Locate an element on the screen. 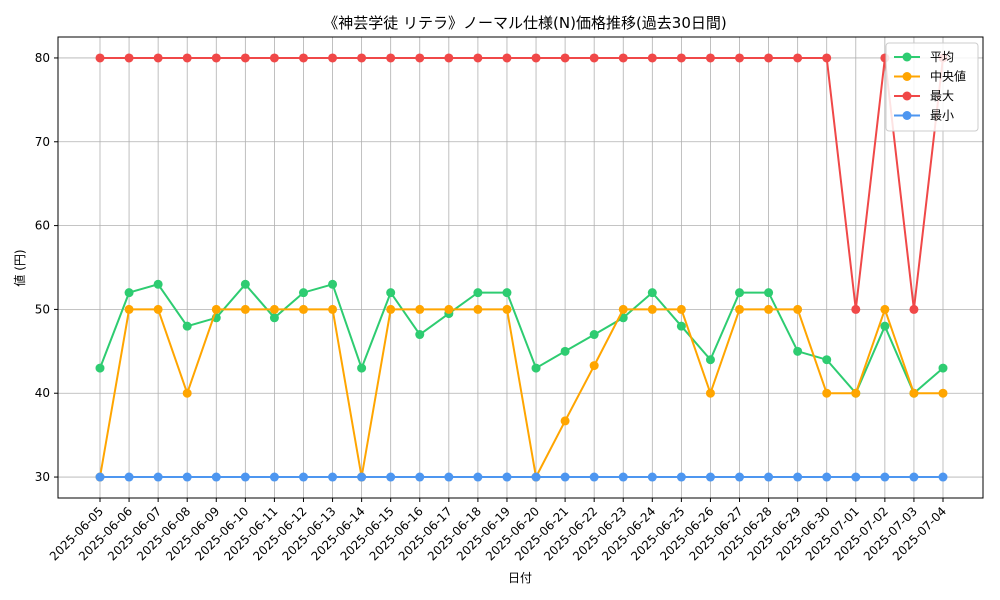 The height and width of the screenshot is (600, 1000). y-tick-label: 40 is located at coordinates (42, 393).